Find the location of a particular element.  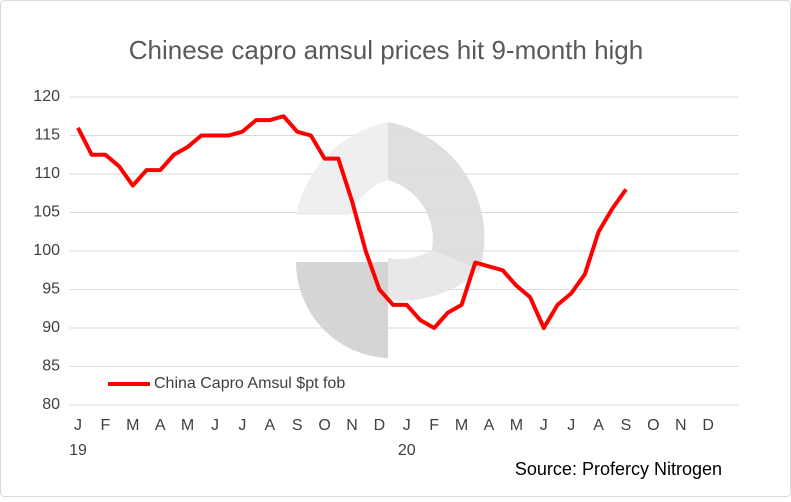

y-tick-label: 95 is located at coordinates (51, 289).